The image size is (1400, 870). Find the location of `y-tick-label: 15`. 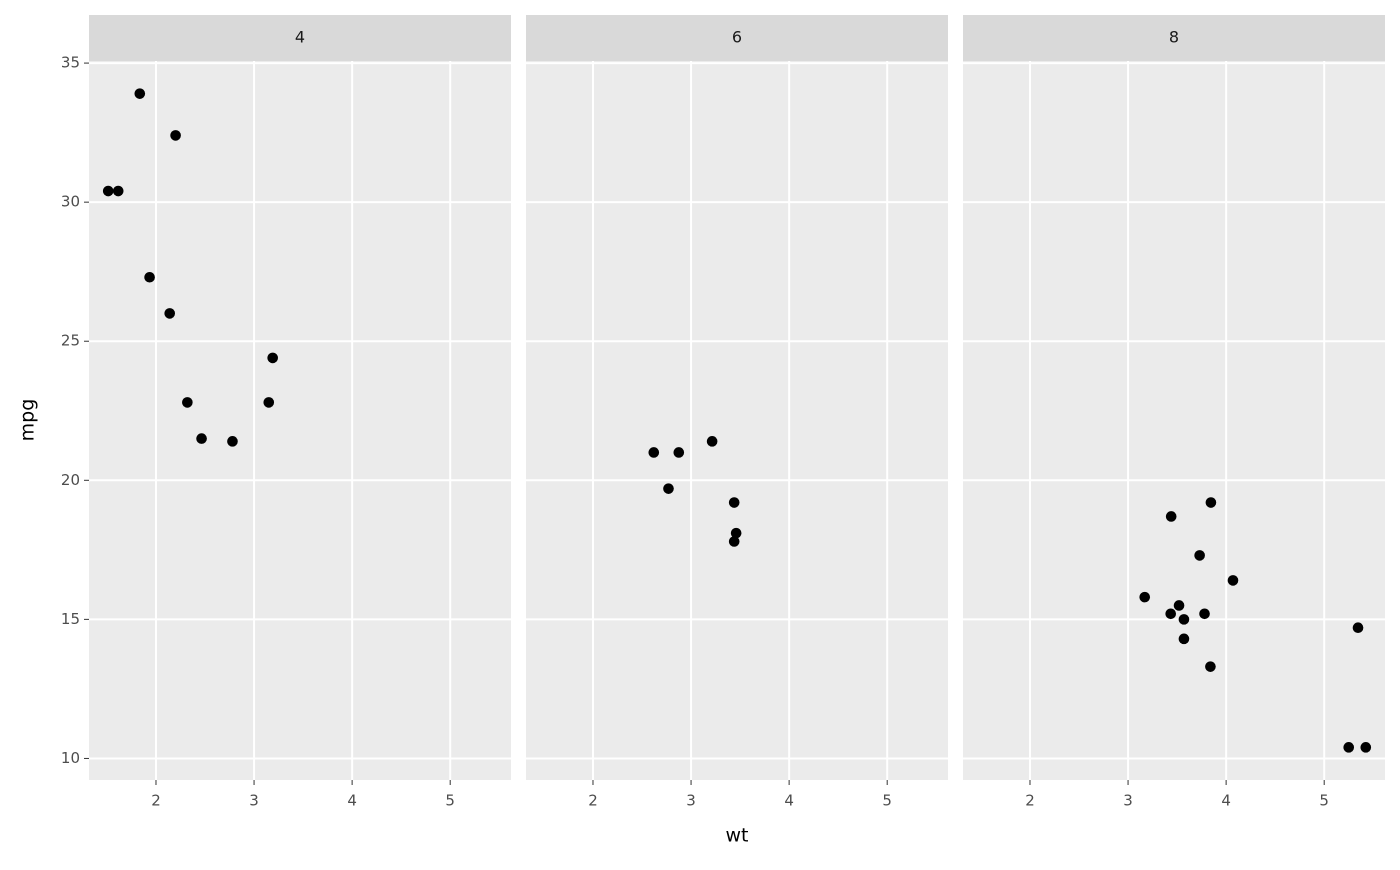

y-tick-label: 15 is located at coordinates (70, 619).